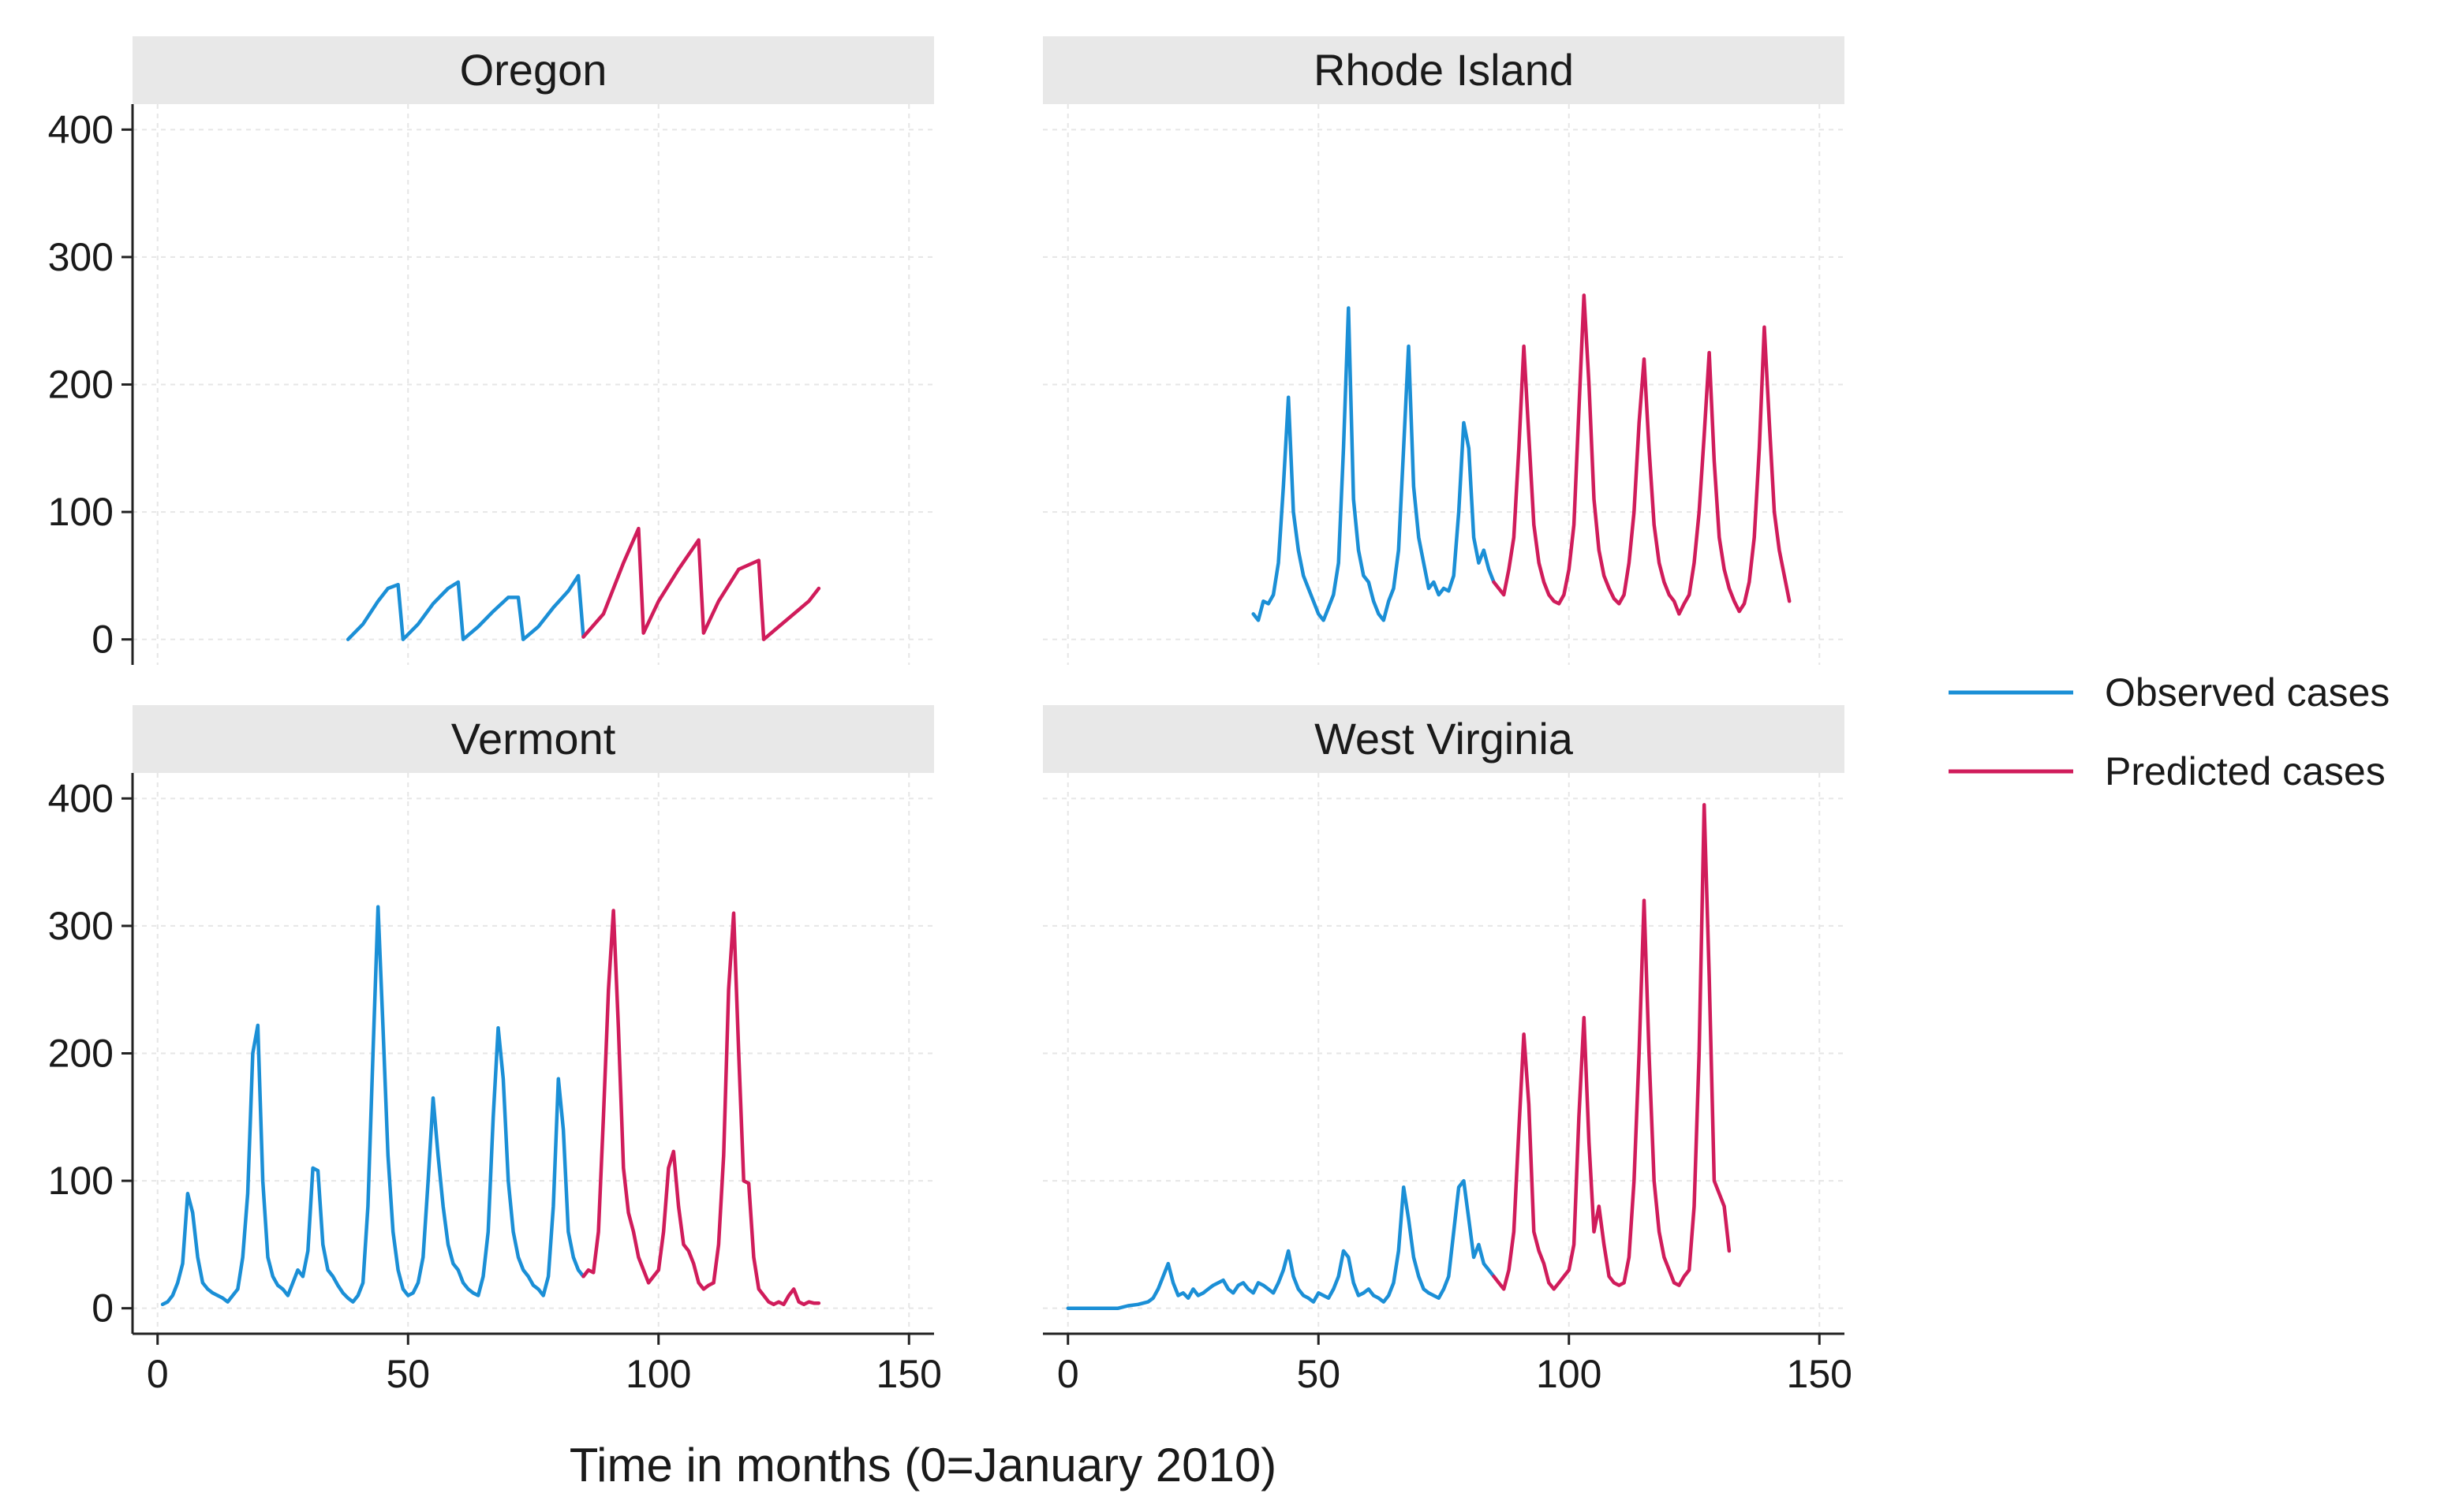 The image size is (2444, 1512). What do you see at coordinates (1373, 464) in the screenshot?
I see `series-line-observed-rhode-island` at bounding box center [1373, 464].